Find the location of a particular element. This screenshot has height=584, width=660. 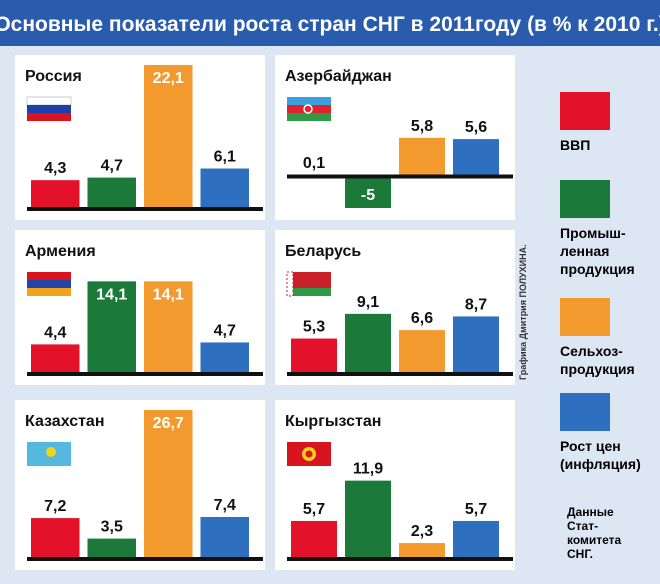

value-label: -5 is located at coordinates (368, 195).